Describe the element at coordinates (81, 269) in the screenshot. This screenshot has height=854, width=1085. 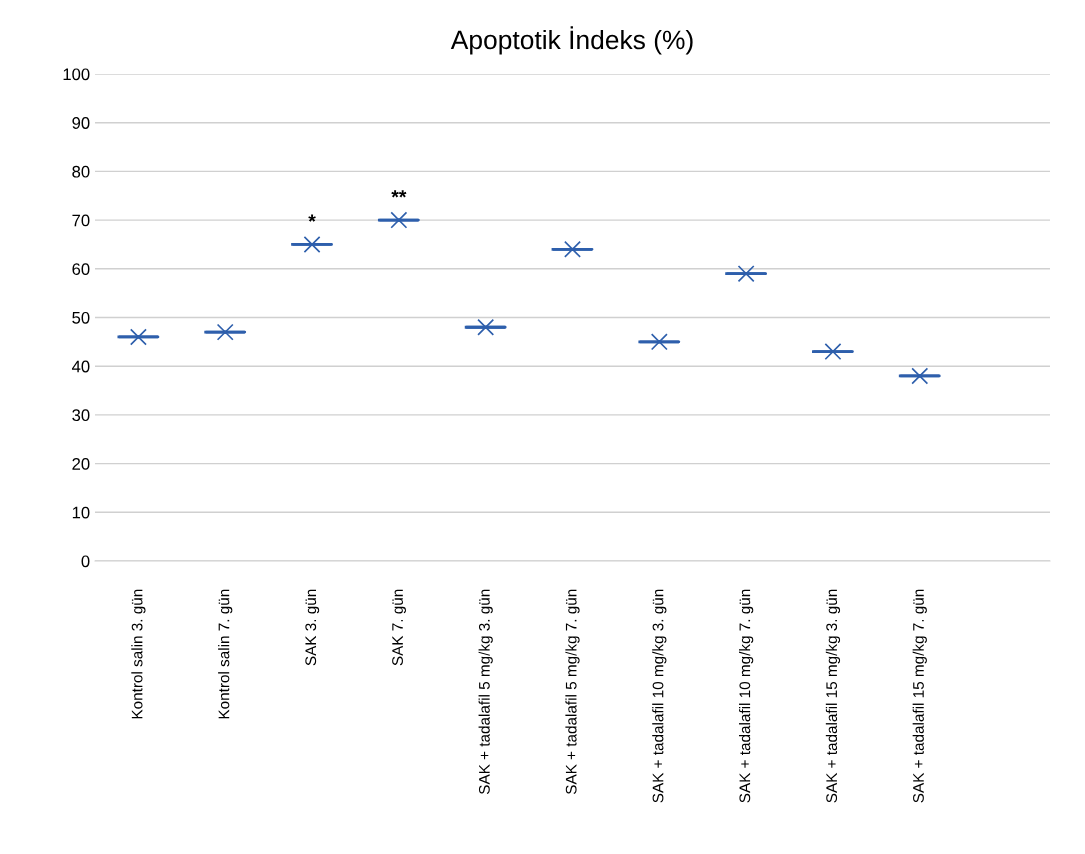
I see `y-tick-label: 60` at that location.